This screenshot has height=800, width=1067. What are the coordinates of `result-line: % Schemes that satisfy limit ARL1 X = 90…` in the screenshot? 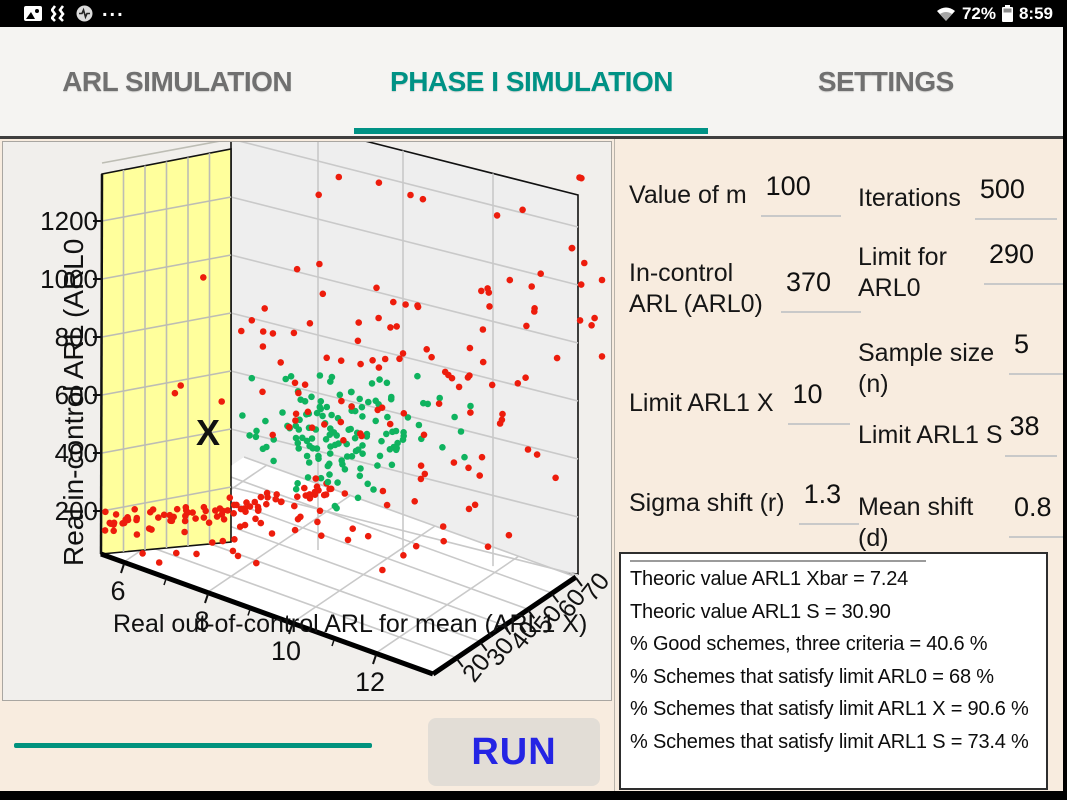 It's located at (829, 709).